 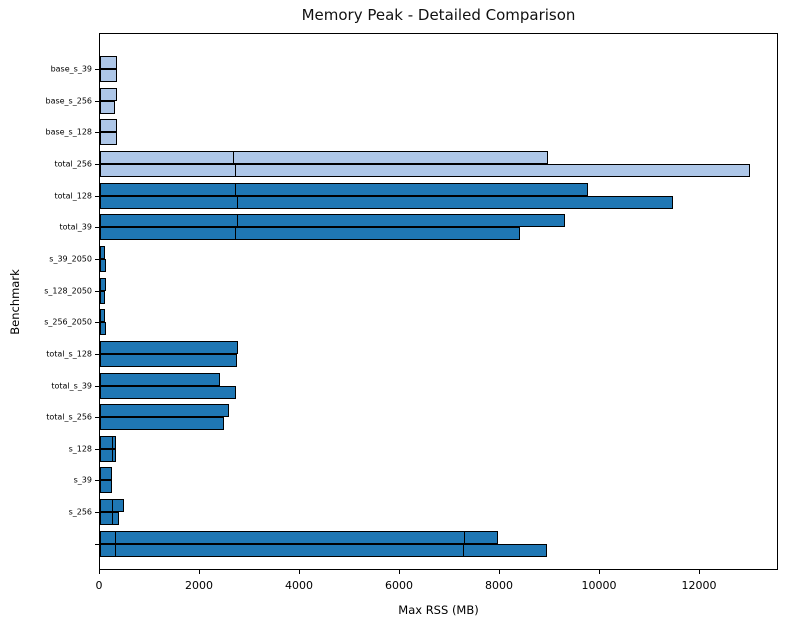 I want to click on x-tick-label: 4000, so click(x=299, y=585).